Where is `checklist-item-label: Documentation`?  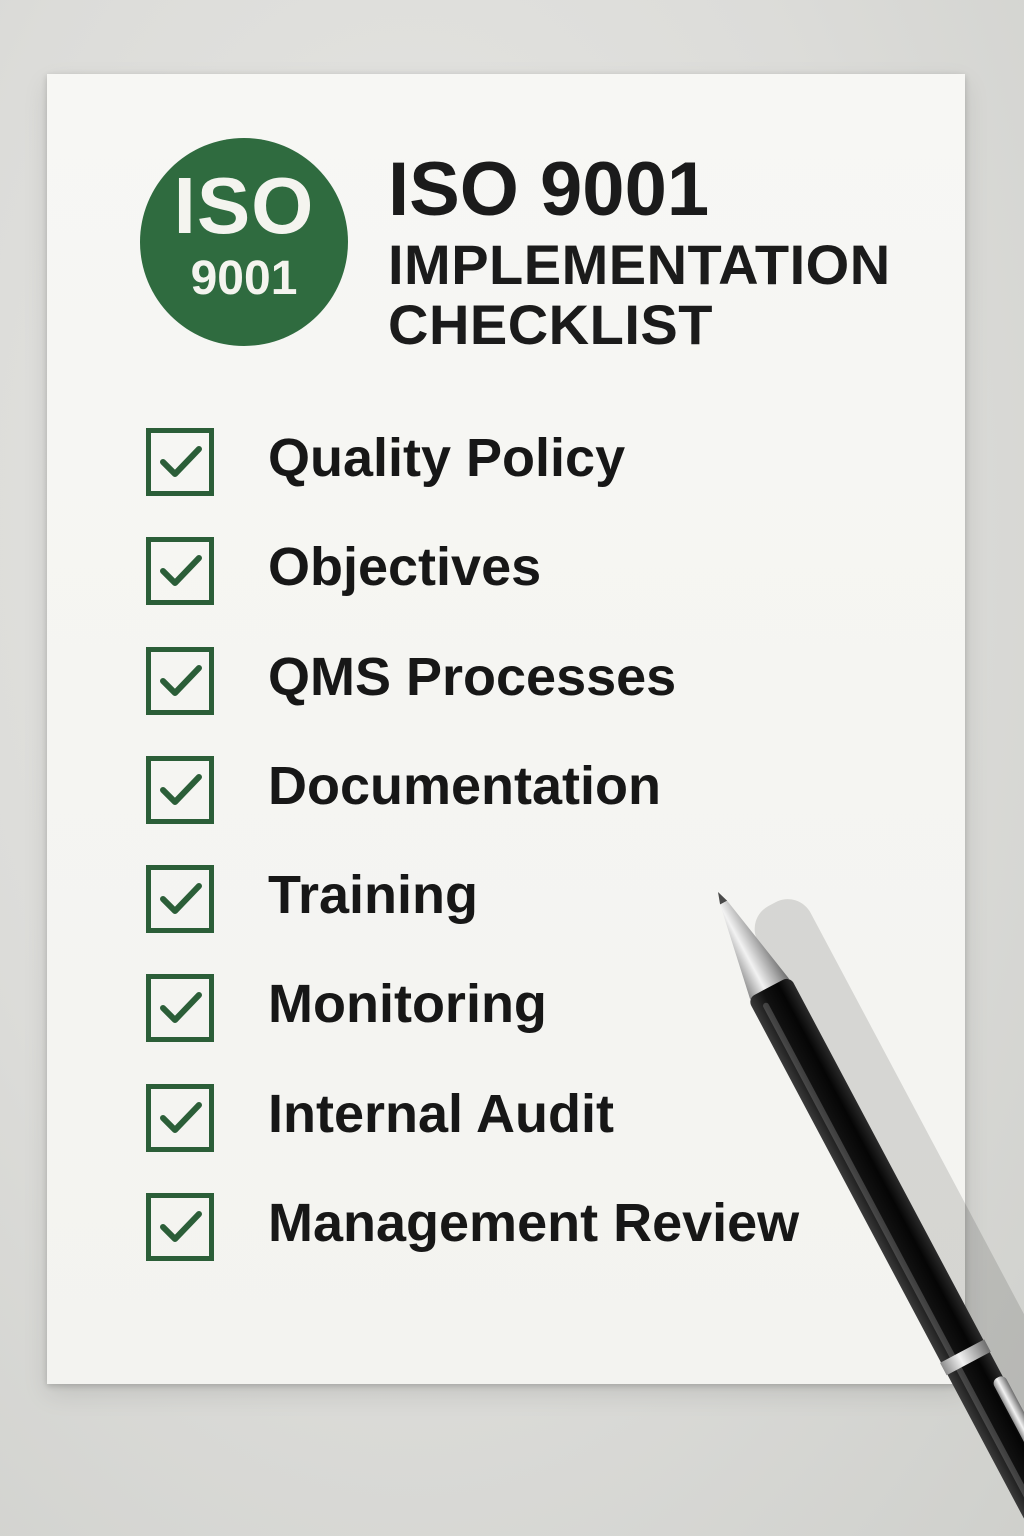
checklist-item-label: Documentation is located at coordinates (465, 786).